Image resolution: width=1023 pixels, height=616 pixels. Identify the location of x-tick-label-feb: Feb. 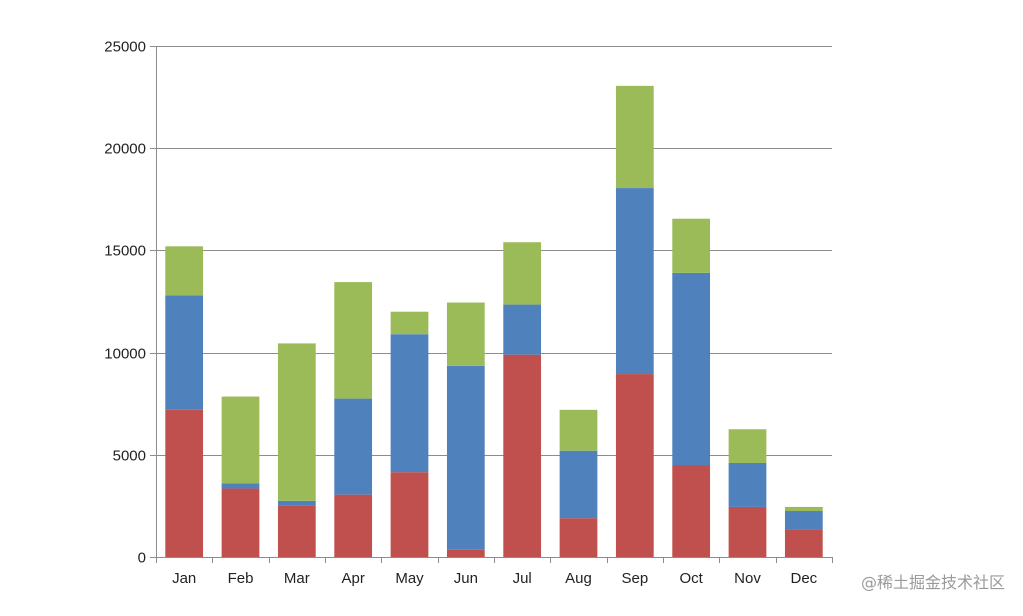
(241, 578).